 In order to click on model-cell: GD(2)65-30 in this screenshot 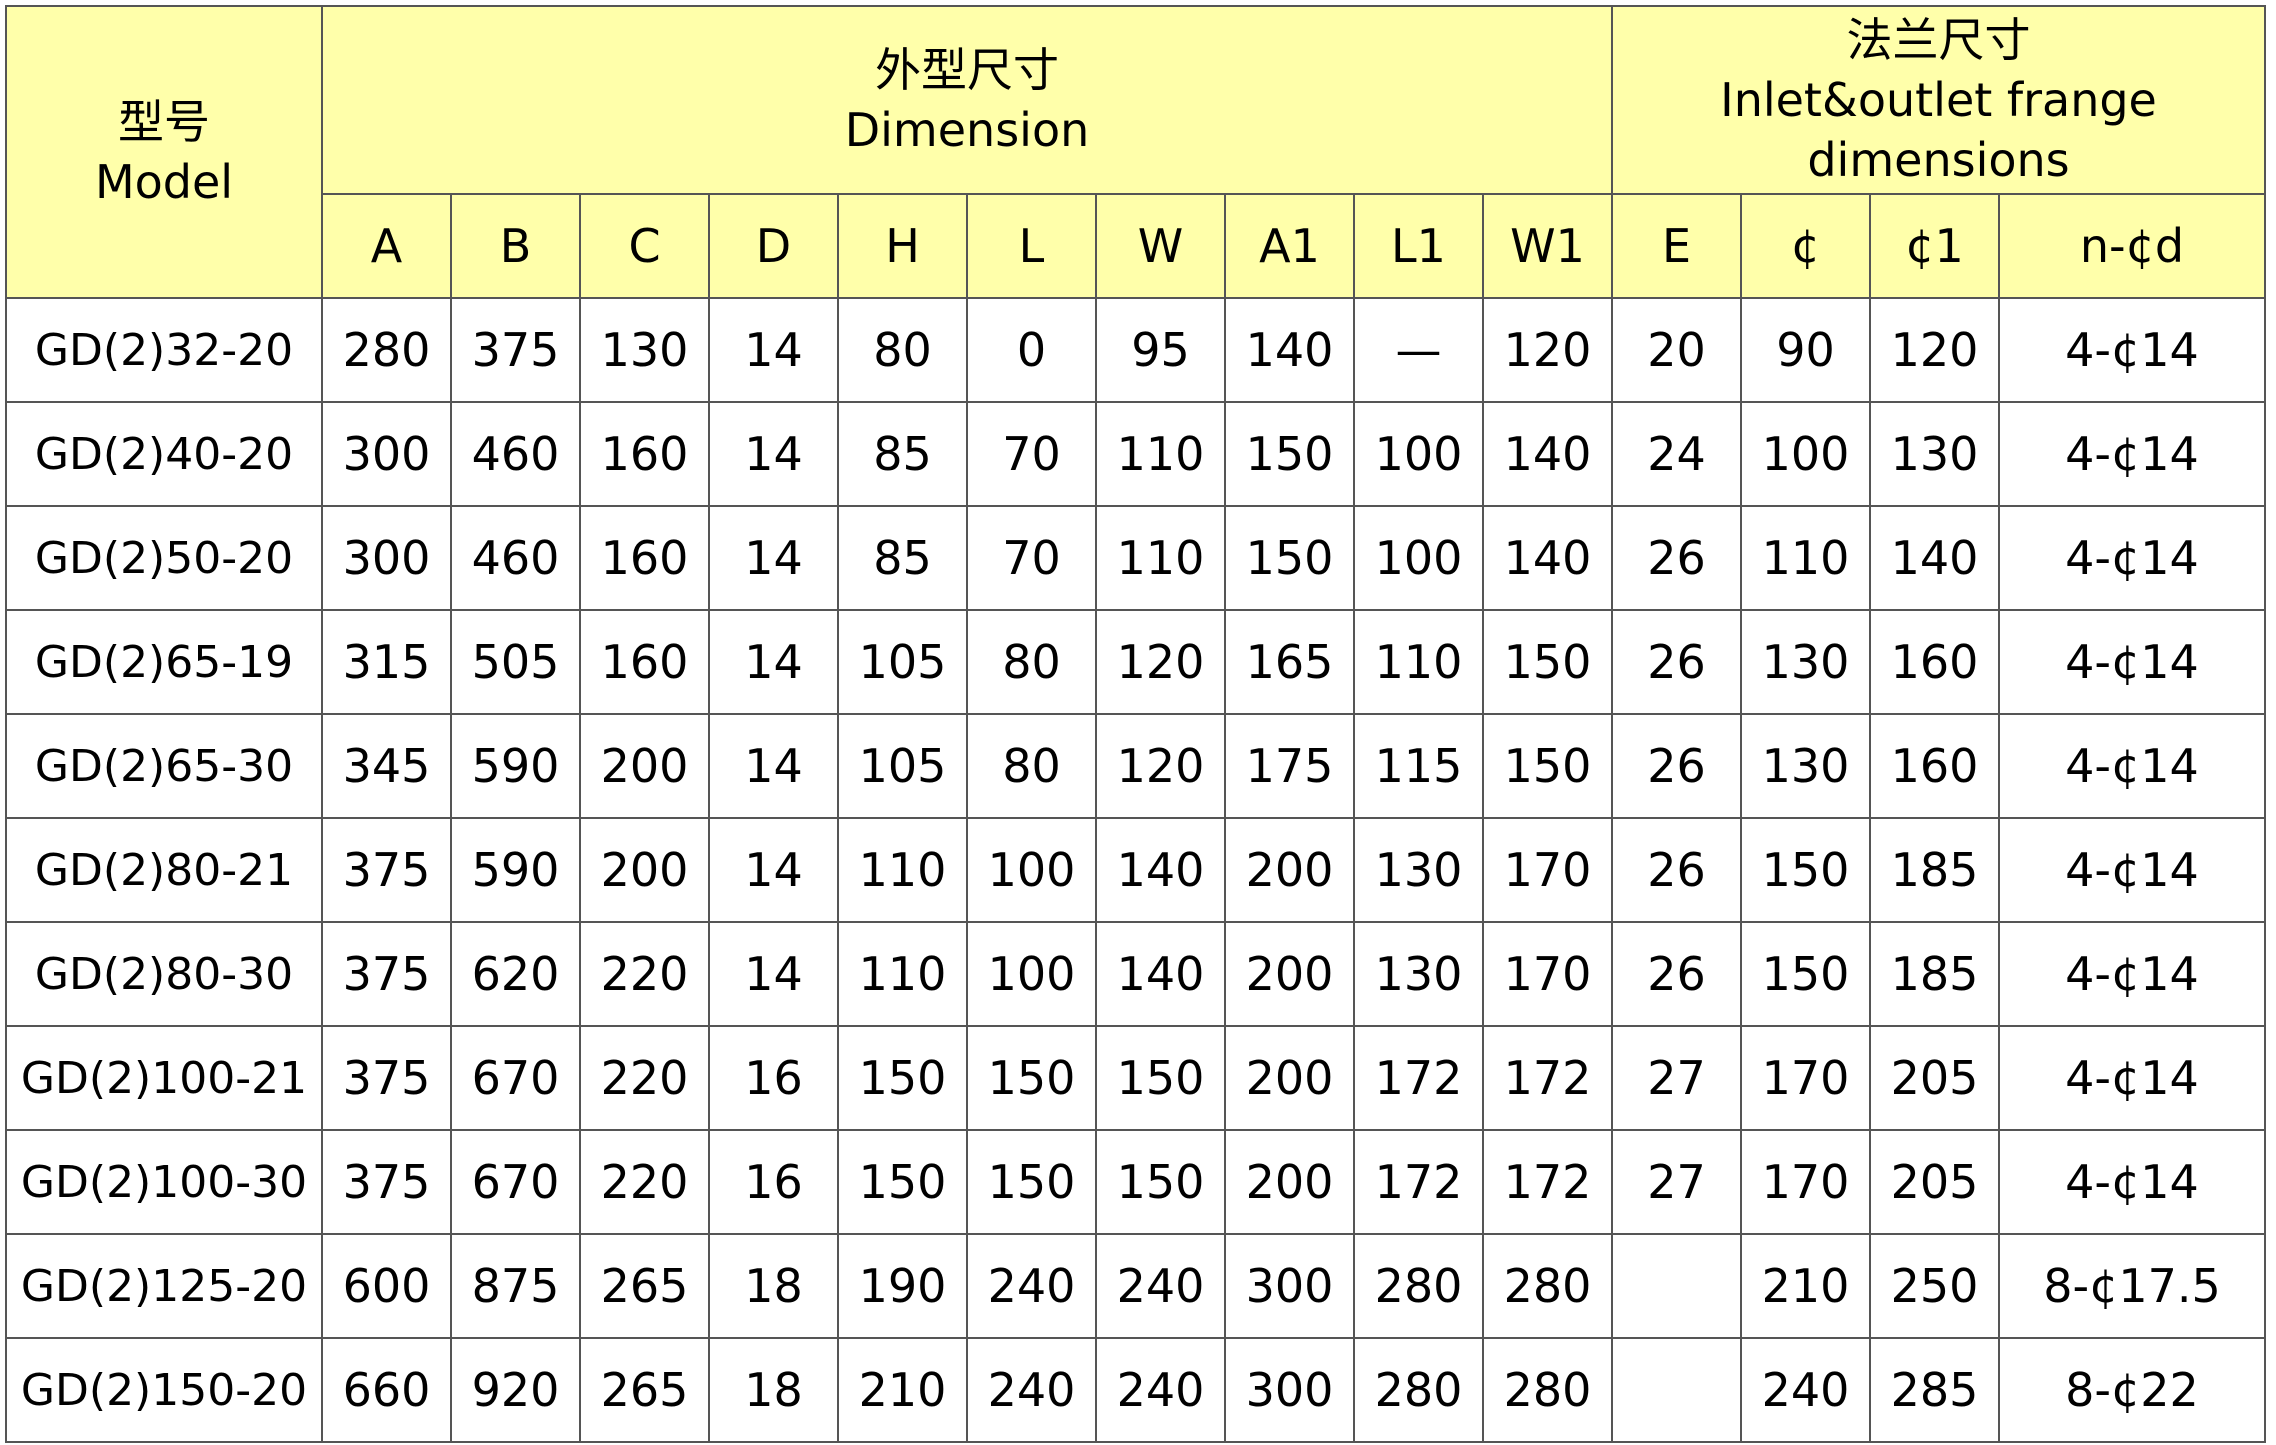, I will do `click(164, 766)`.